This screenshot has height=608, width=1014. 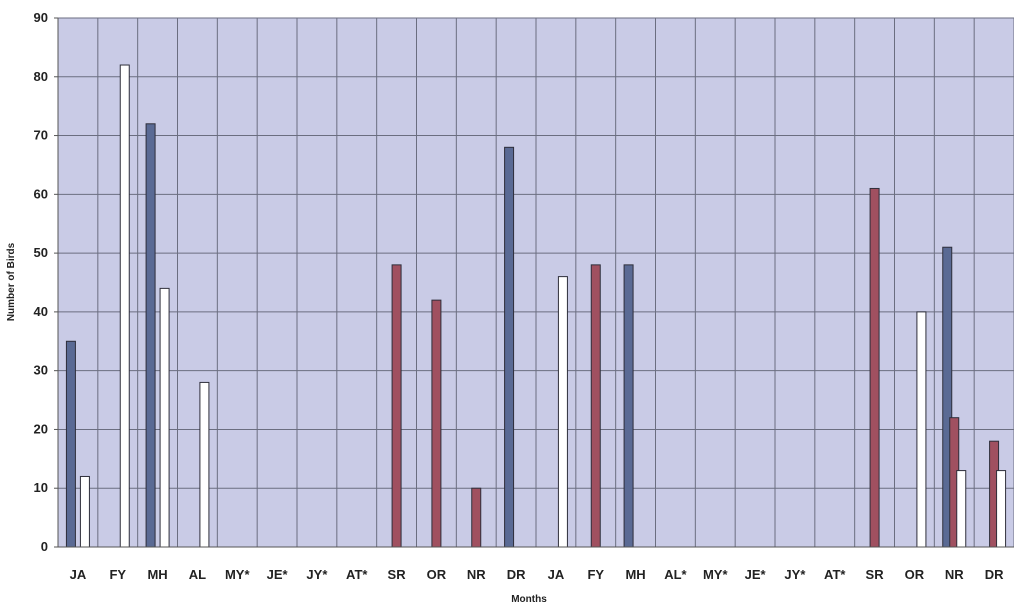 I want to click on y-tick-label: 70, so click(x=41, y=135).